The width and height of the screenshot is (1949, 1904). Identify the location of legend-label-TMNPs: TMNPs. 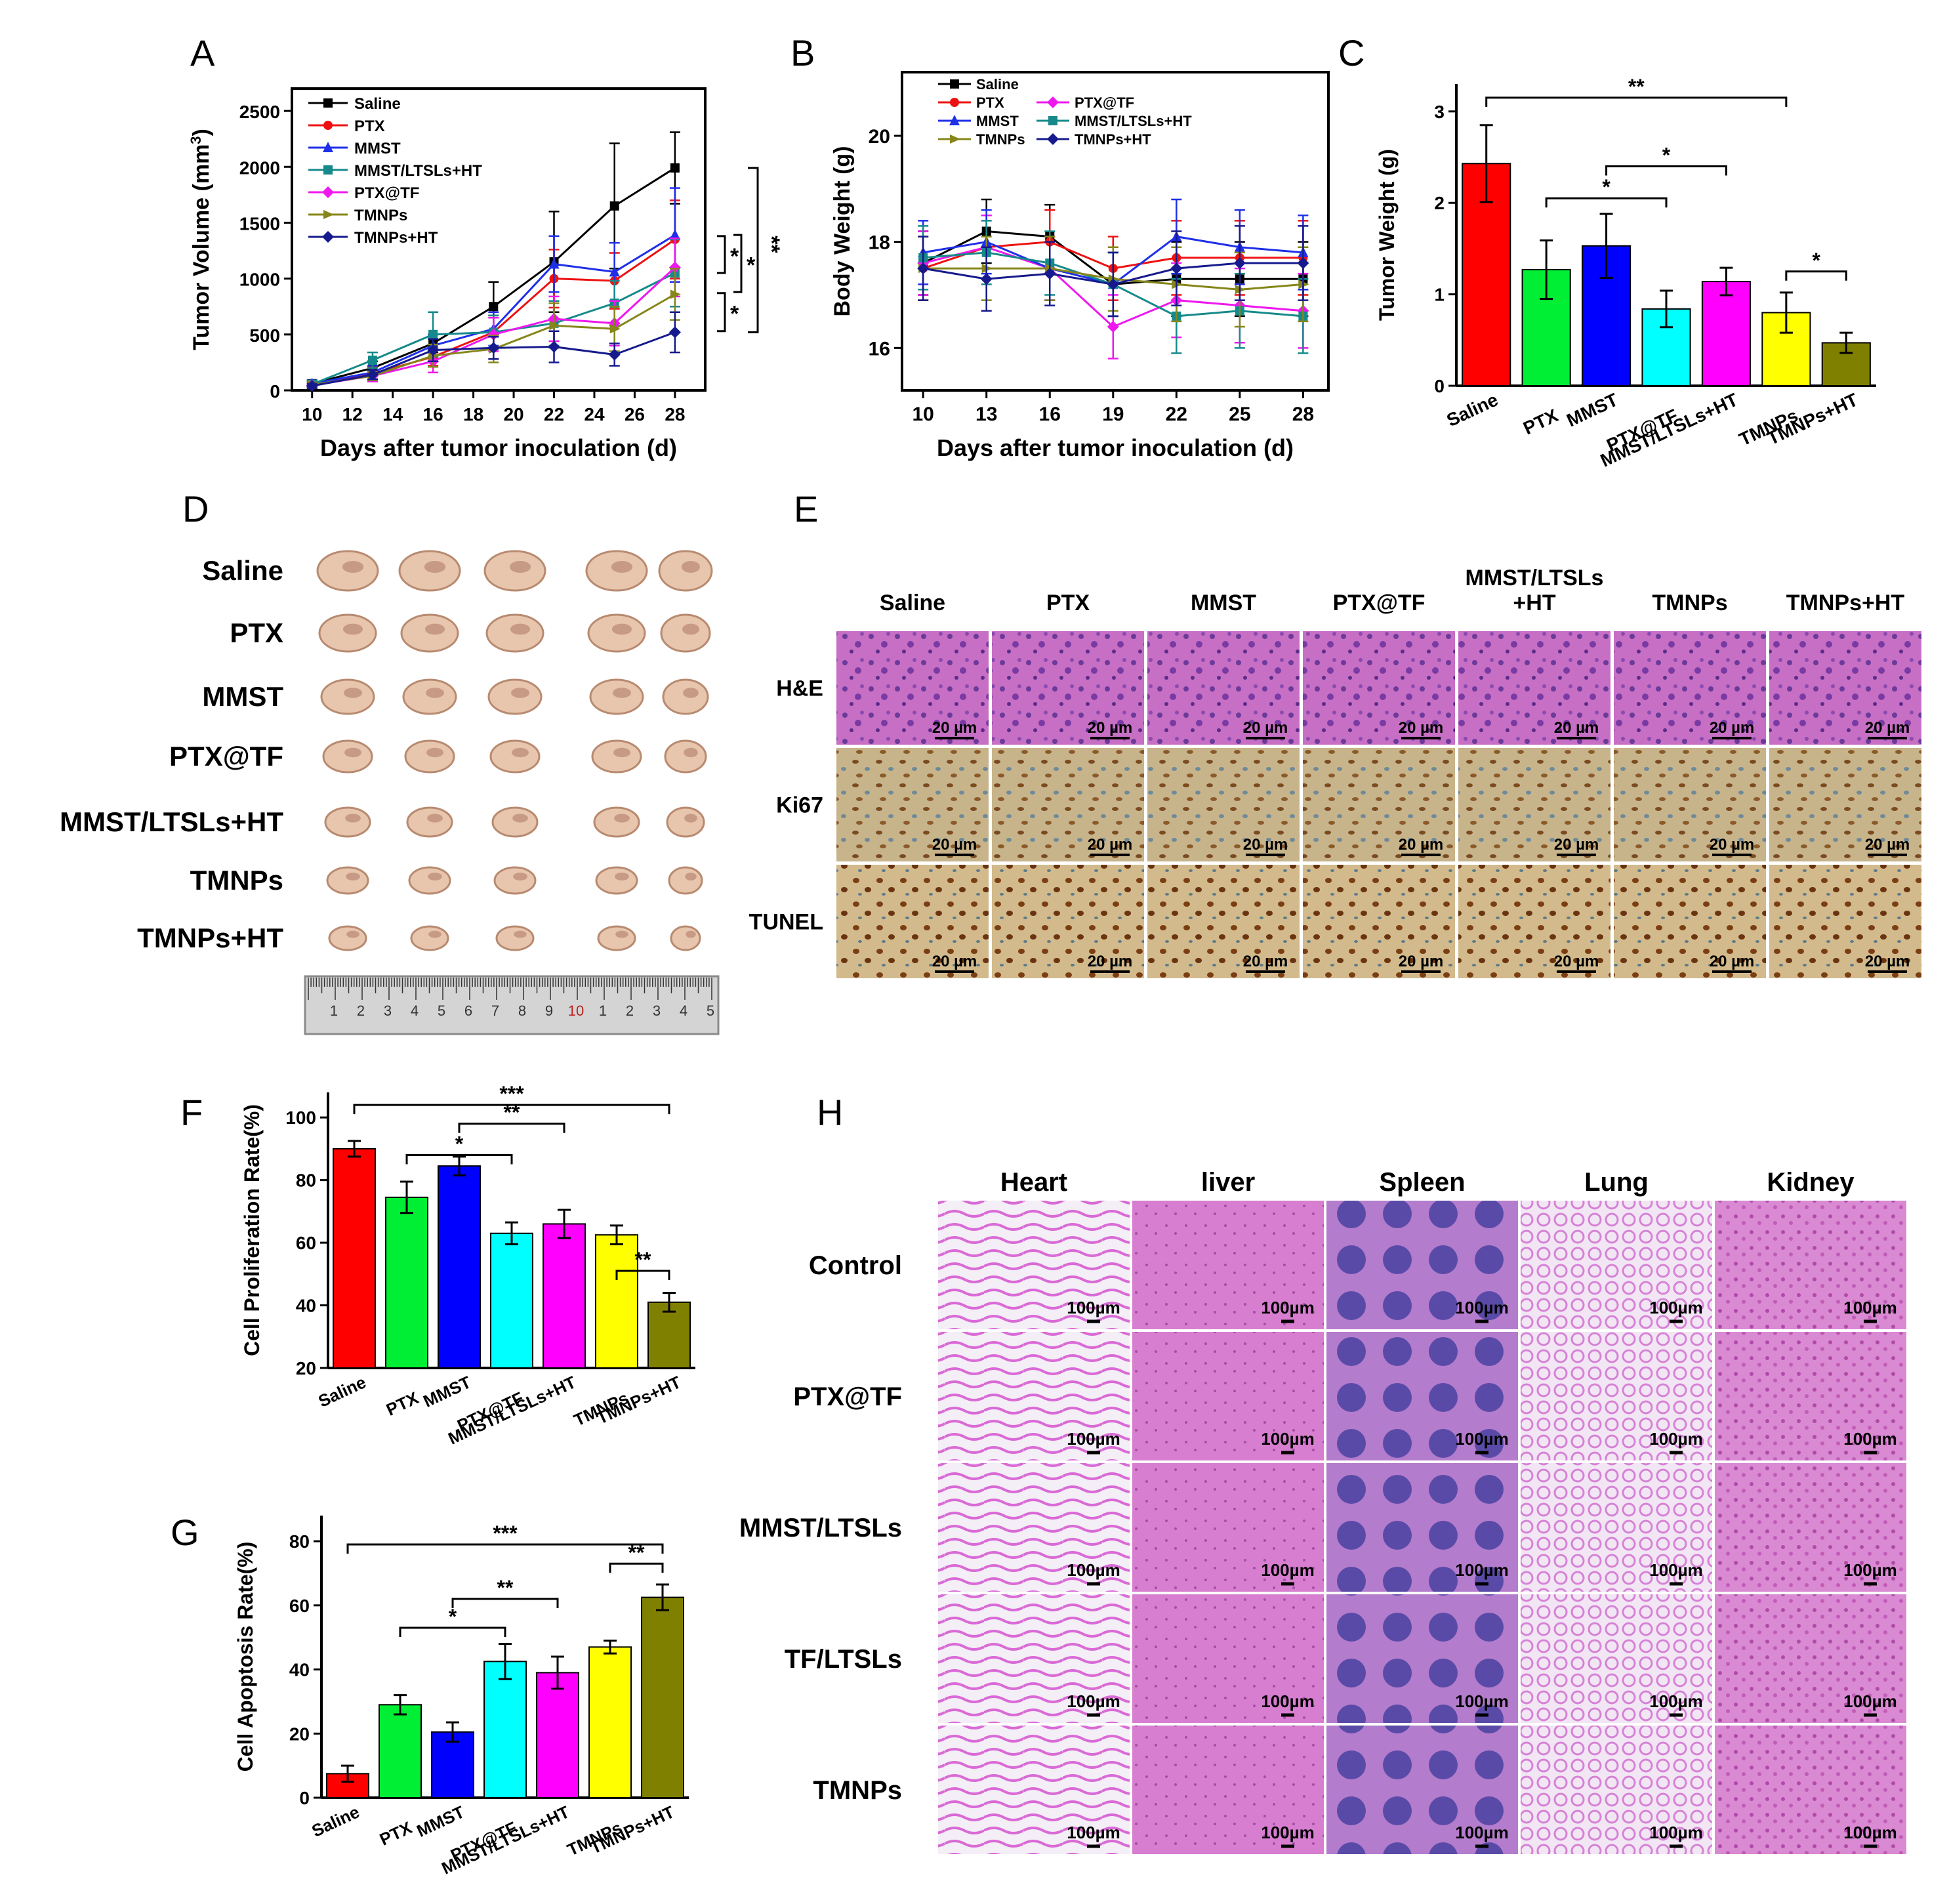
(381, 215).